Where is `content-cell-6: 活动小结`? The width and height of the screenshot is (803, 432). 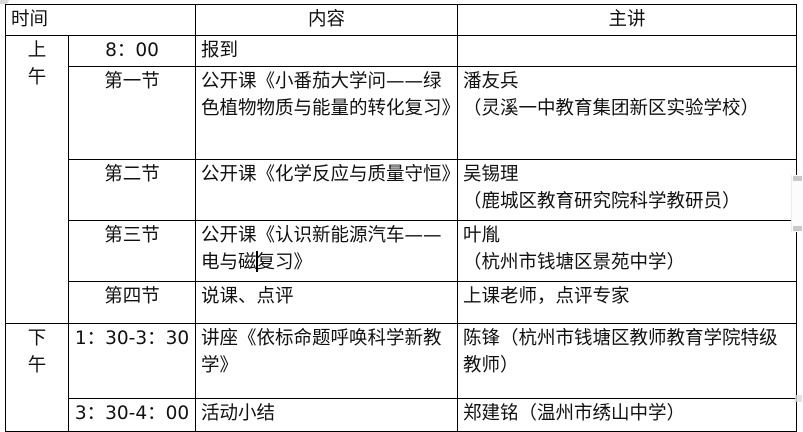 content-cell-6: 活动小结 is located at coordinates (327, 415).